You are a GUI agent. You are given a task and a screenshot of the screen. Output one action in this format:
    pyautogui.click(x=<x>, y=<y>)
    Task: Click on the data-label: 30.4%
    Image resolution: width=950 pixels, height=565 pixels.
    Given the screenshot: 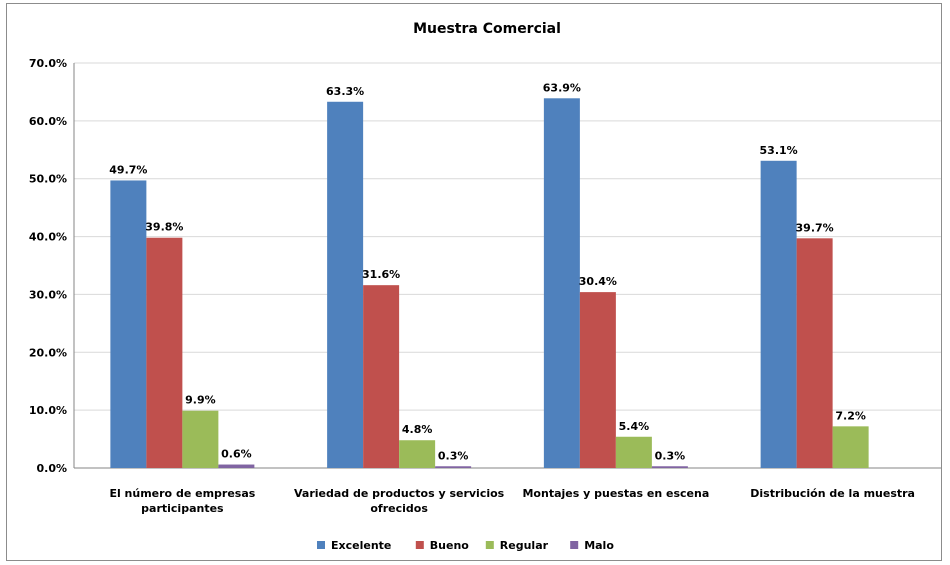 What is the action you would take?
    pyautogui.click(x=598, y=281)
    